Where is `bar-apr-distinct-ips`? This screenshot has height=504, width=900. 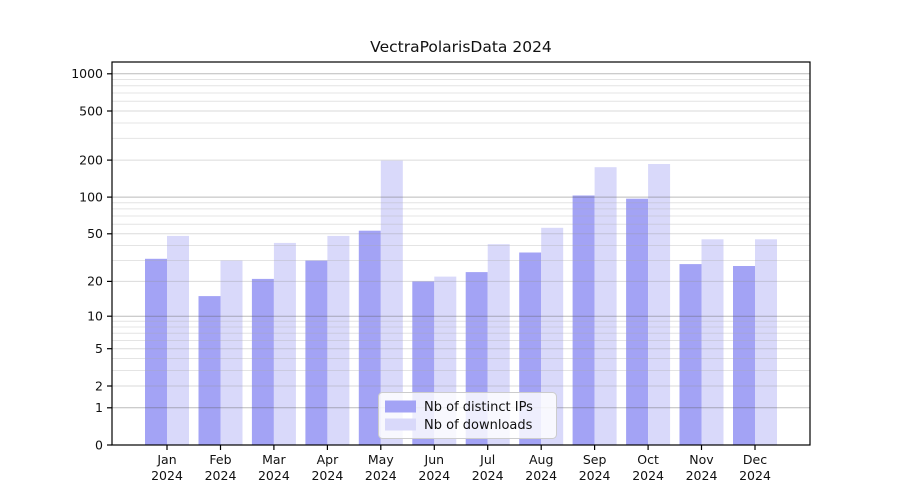 bar-apr-distinct-ips is located at coordinates (316, 352).